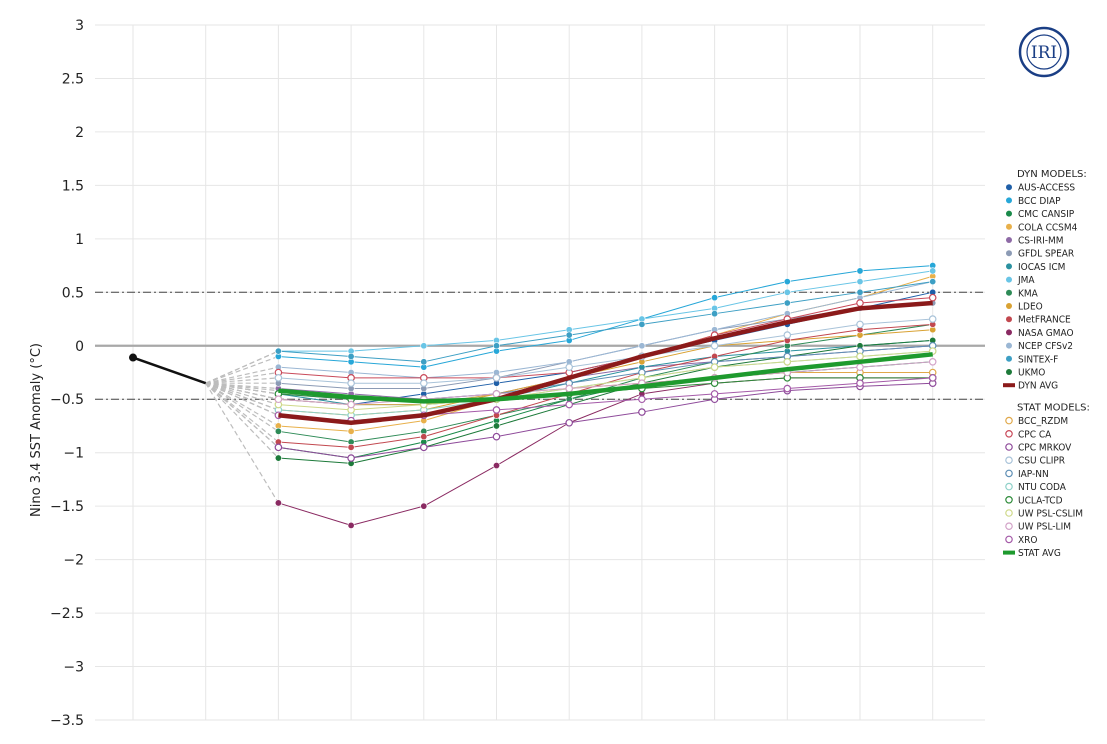 This screenshot has width=1107, height=744. Describe the element at coordinates (1009, 213) in the screenshot. I see `legend-swatch-cmc-cansip` at that location.